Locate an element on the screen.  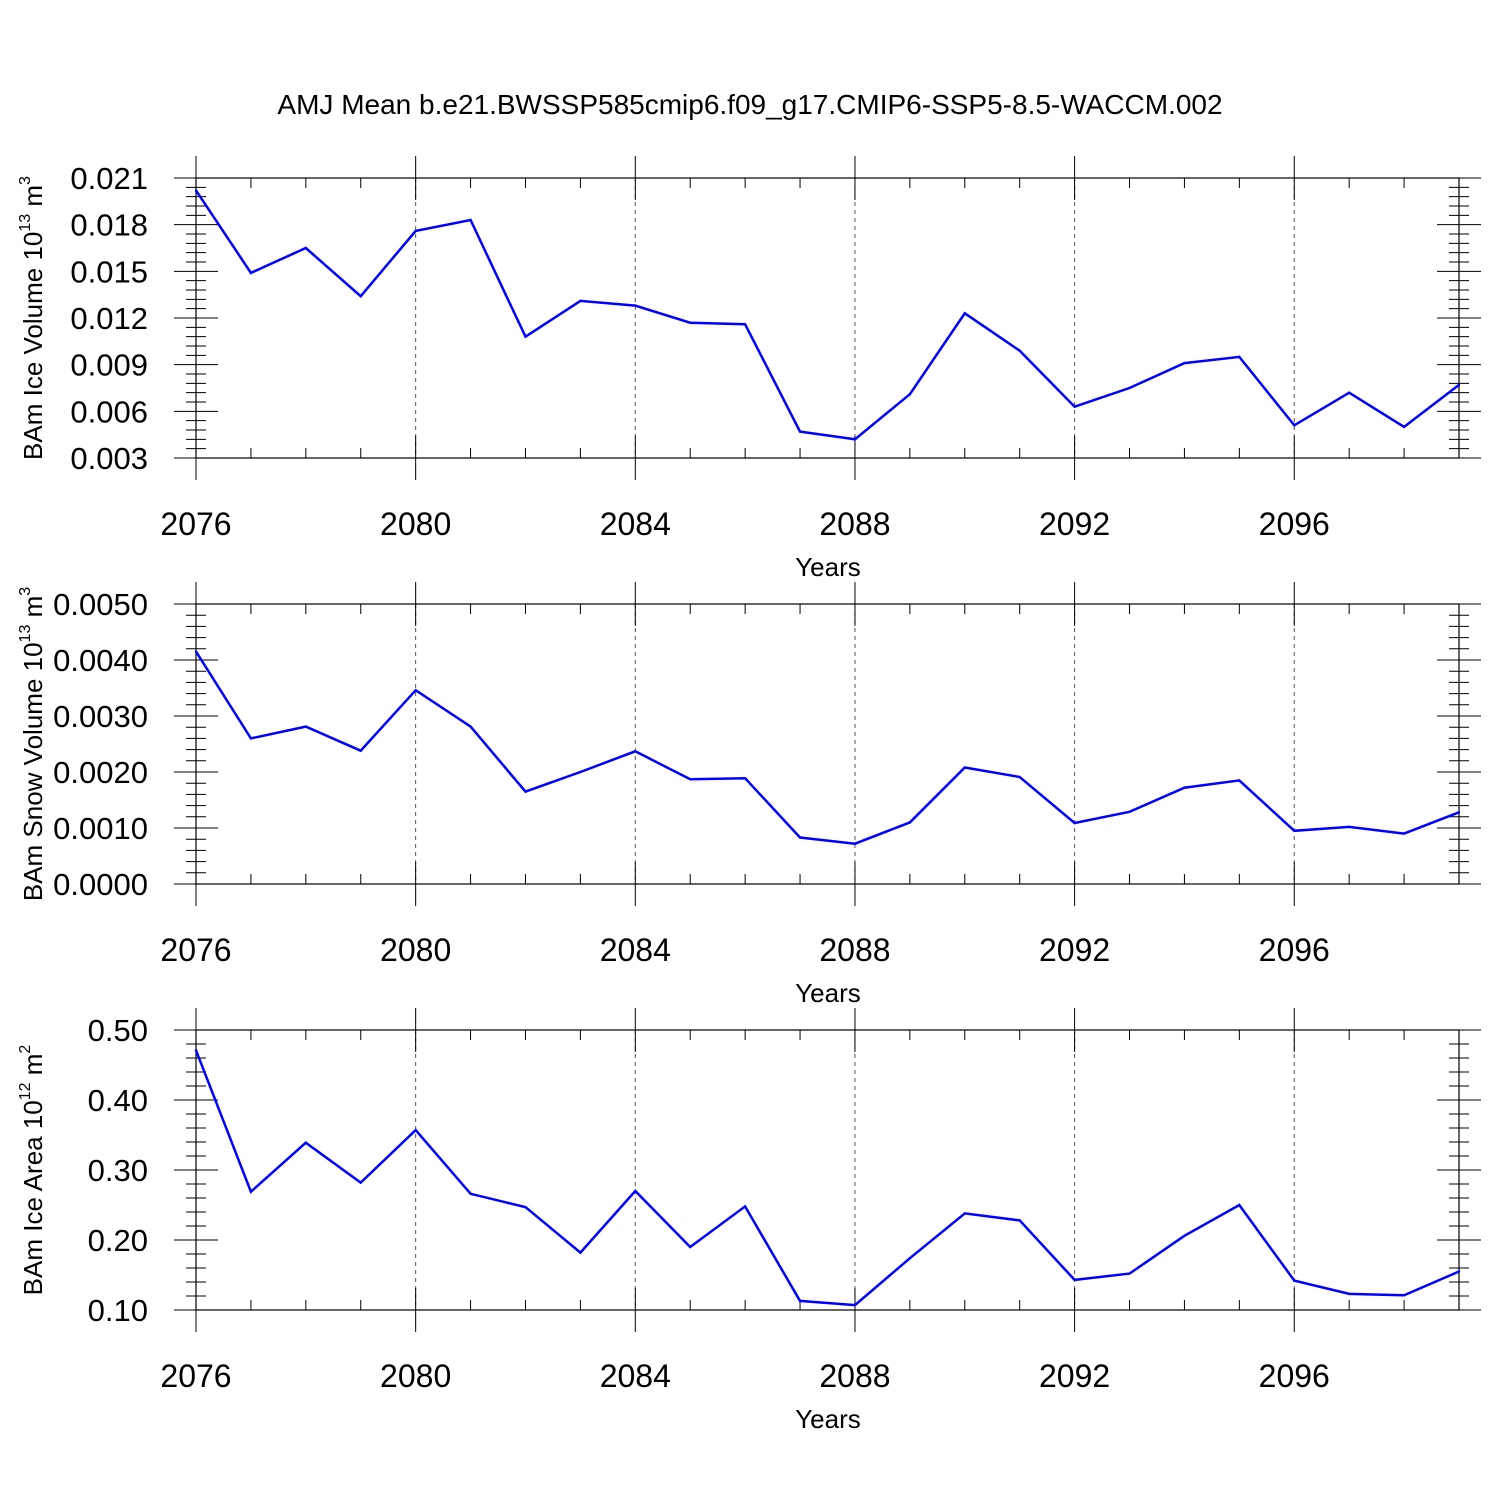
y-tick-label: 0.012 is located at coordinates (109, 318).